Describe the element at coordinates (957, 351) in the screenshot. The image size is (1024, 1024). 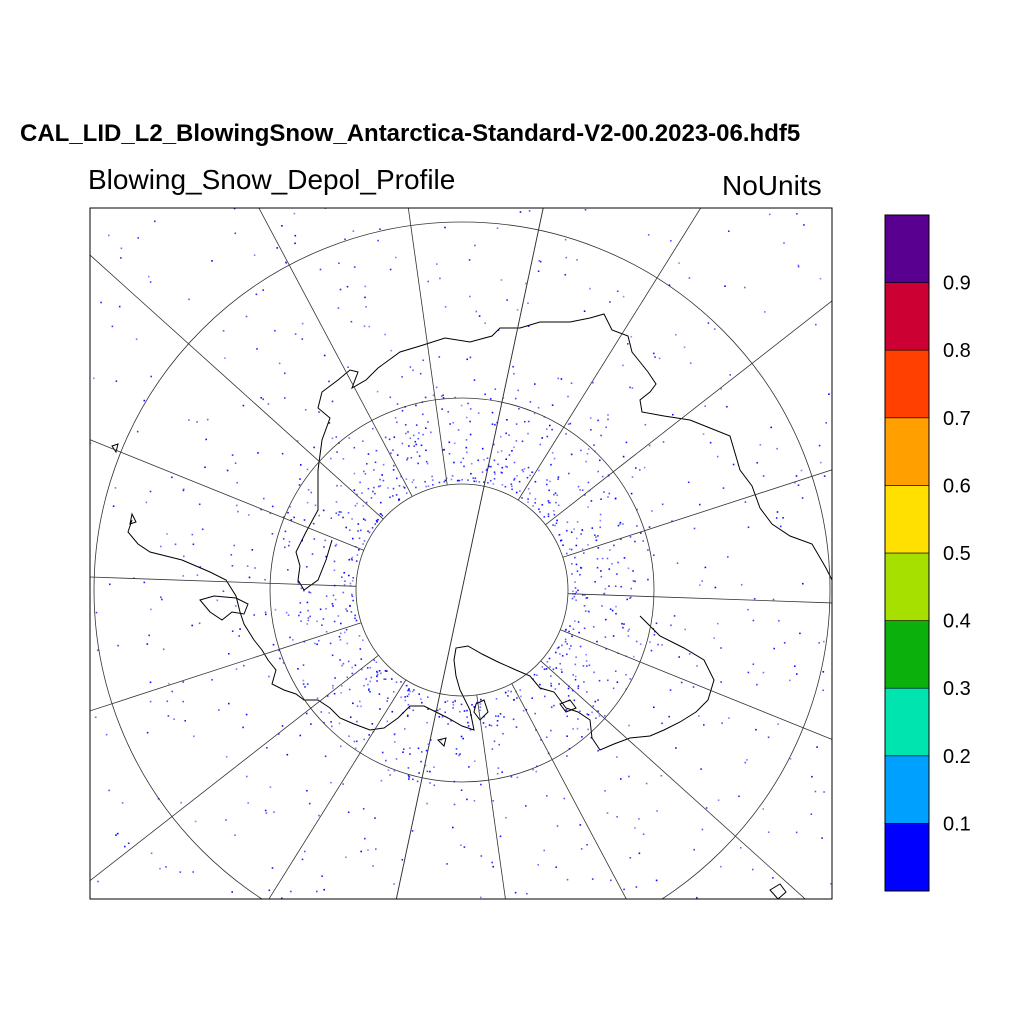
I see `colorbar-tick-label: 0.8` at that location.